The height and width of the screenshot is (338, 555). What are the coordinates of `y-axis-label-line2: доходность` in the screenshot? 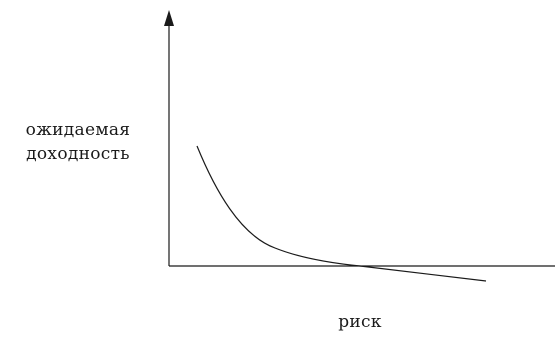 It's located at (78, 154).